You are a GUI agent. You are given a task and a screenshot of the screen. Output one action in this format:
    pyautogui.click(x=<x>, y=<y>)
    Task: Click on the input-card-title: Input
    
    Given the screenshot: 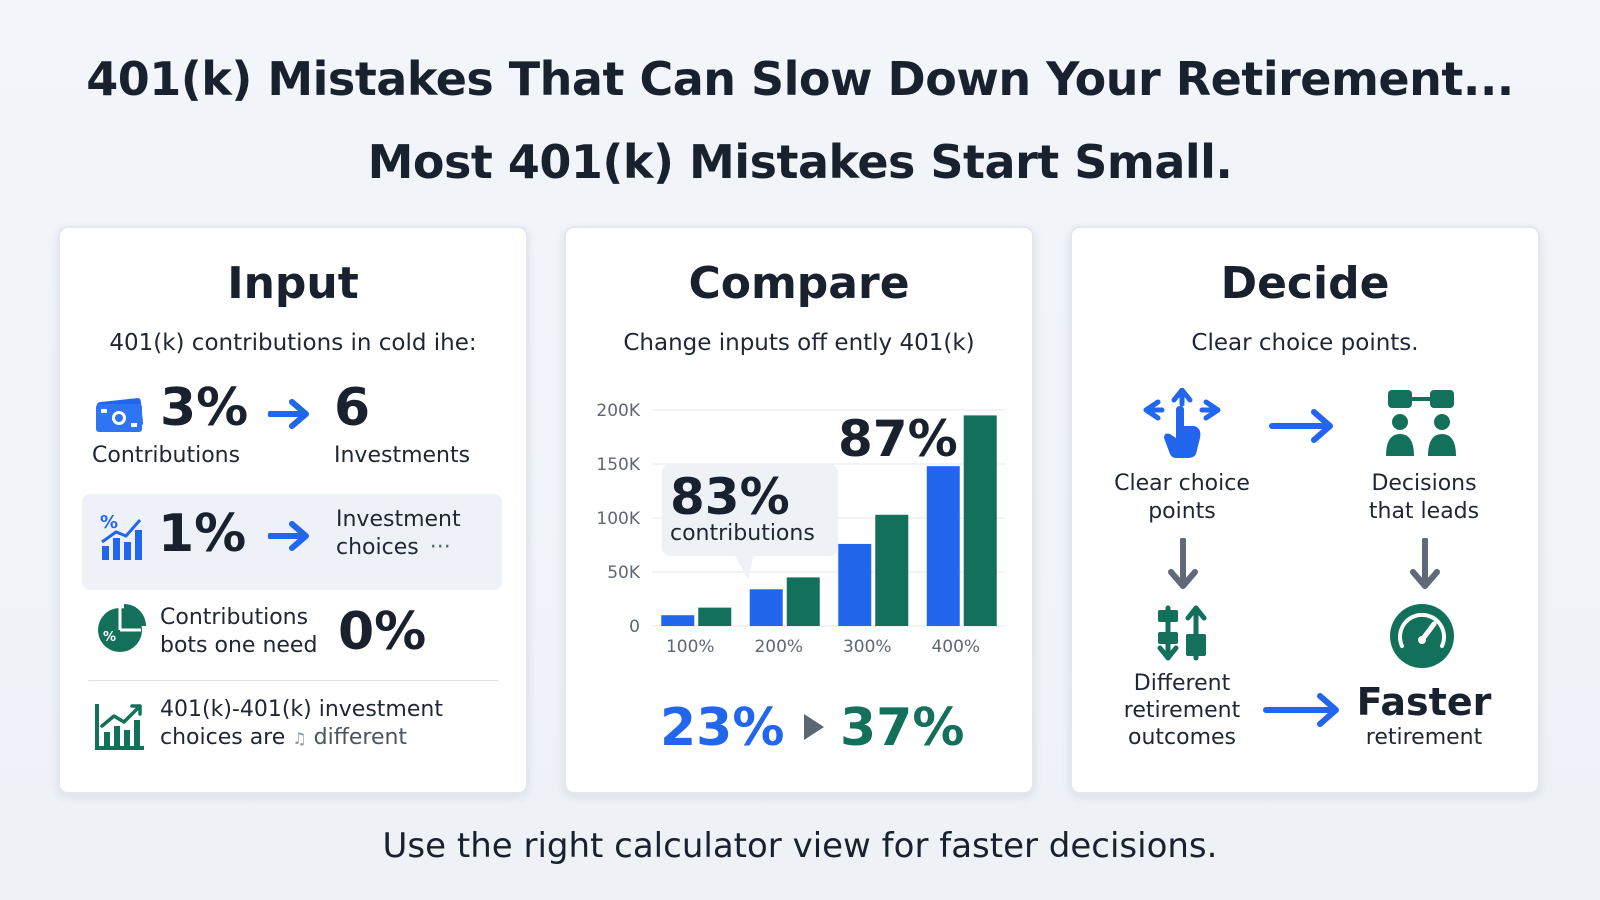 What is the action you would take?
    pyautogui.click(x=293, y=283)
    